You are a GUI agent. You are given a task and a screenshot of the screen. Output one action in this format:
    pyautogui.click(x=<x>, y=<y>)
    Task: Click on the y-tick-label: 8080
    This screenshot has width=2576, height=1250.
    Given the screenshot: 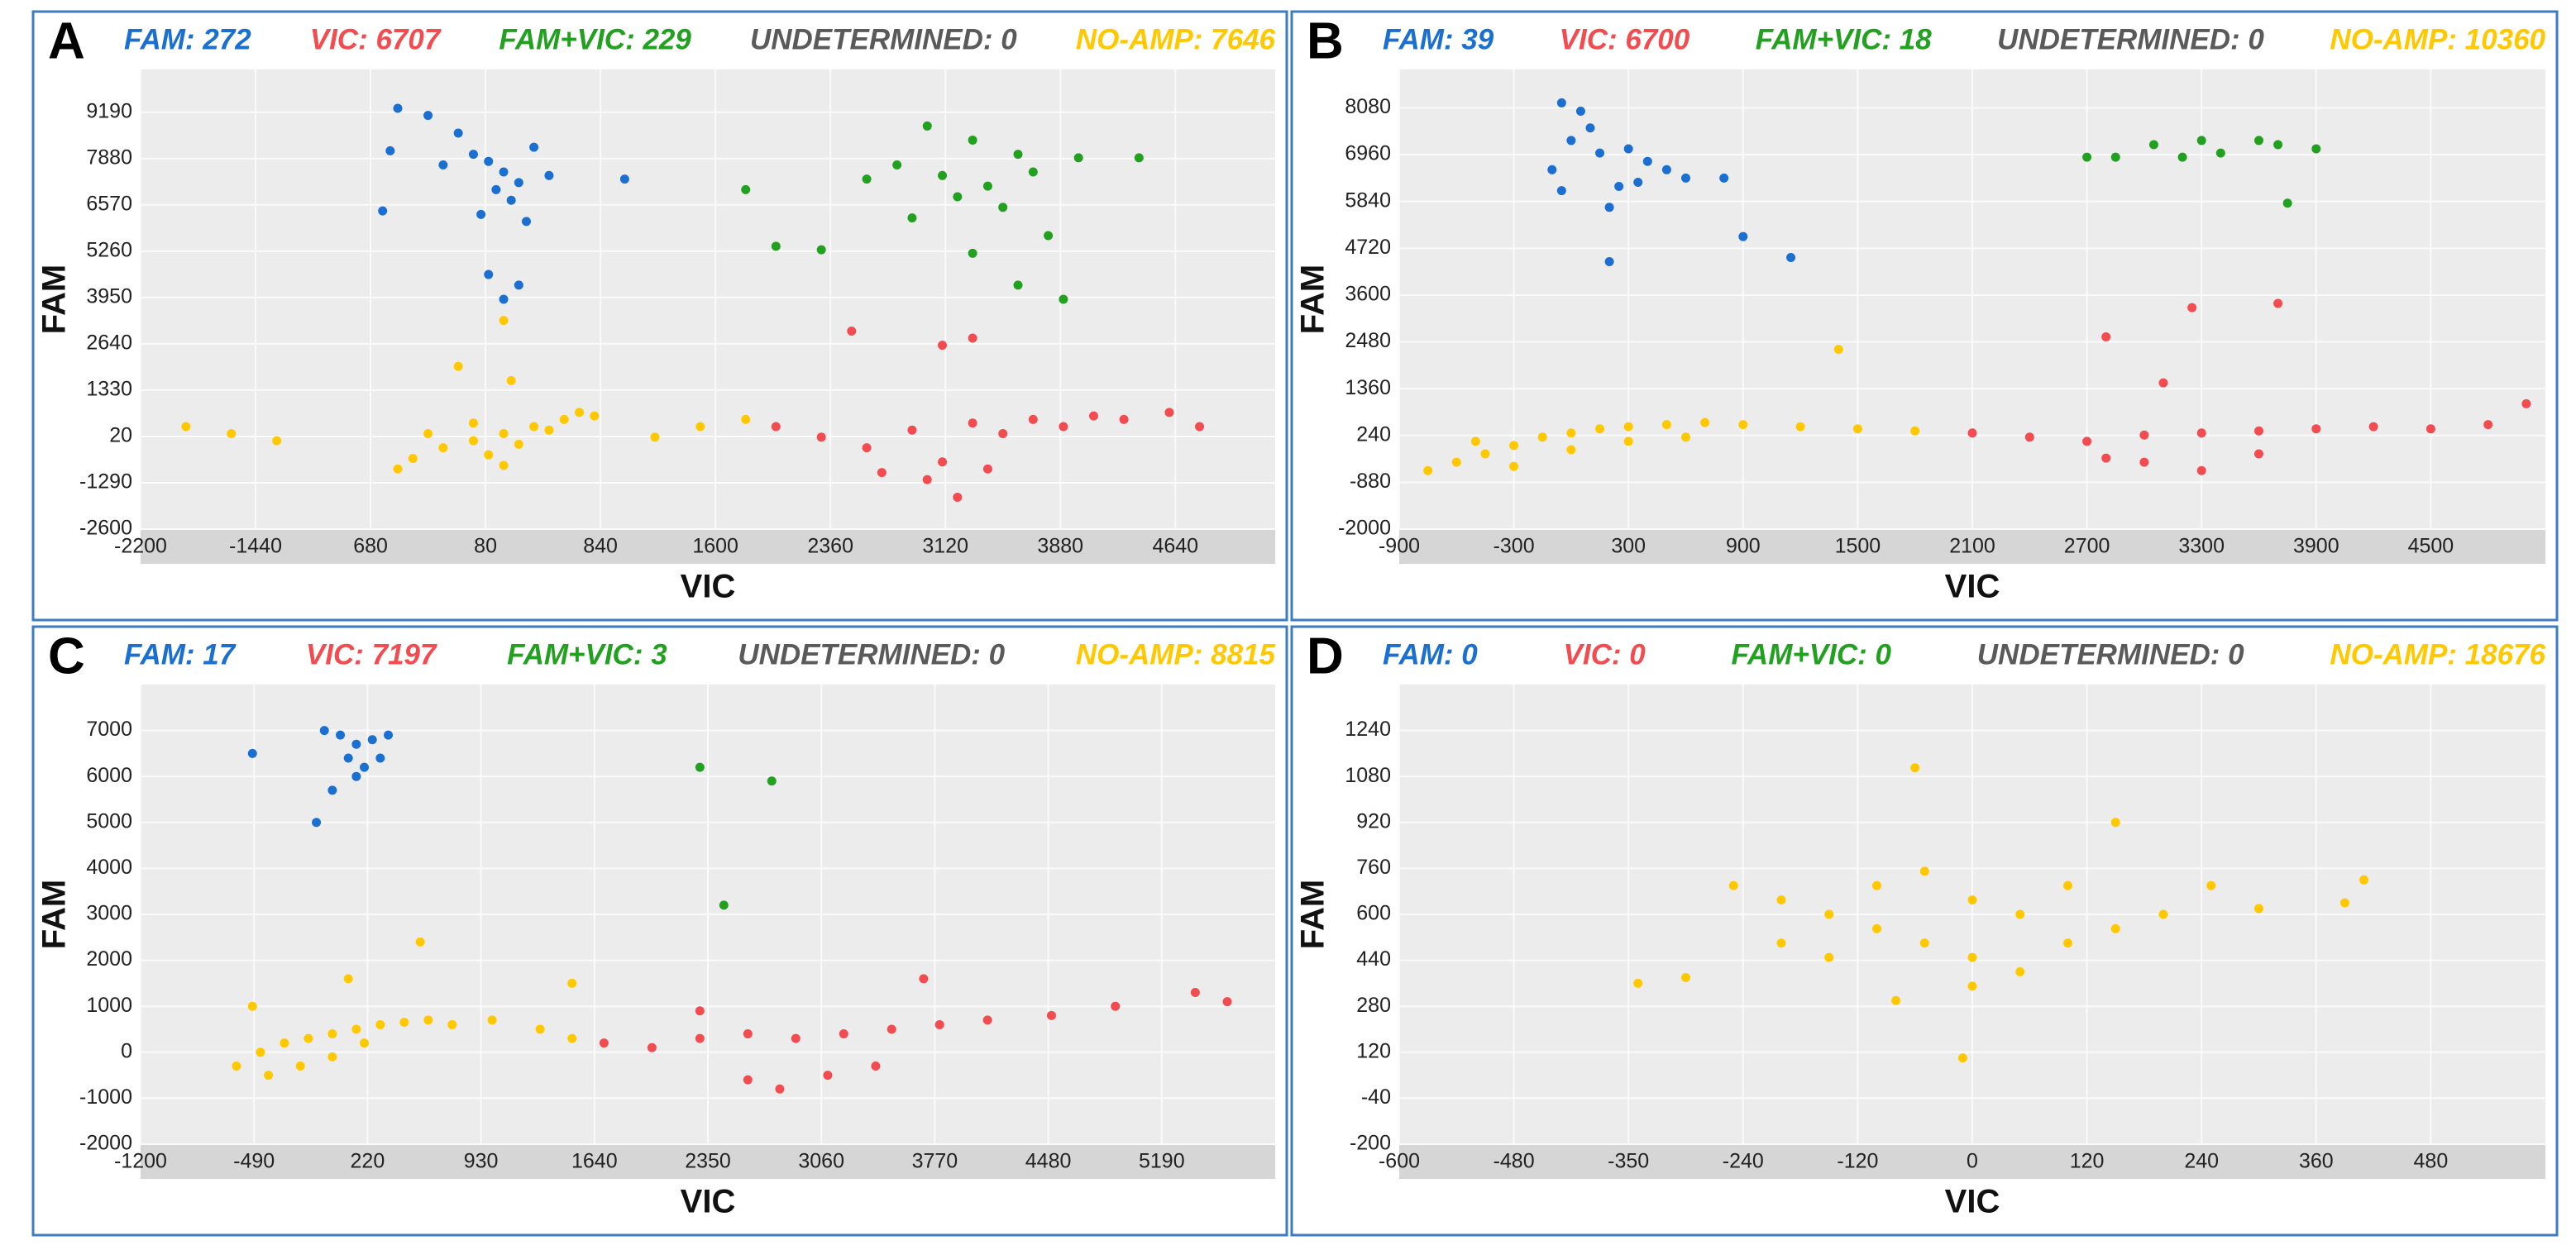 What is the action you would take?
    pyautogui.click(x=1368, y=106)
    